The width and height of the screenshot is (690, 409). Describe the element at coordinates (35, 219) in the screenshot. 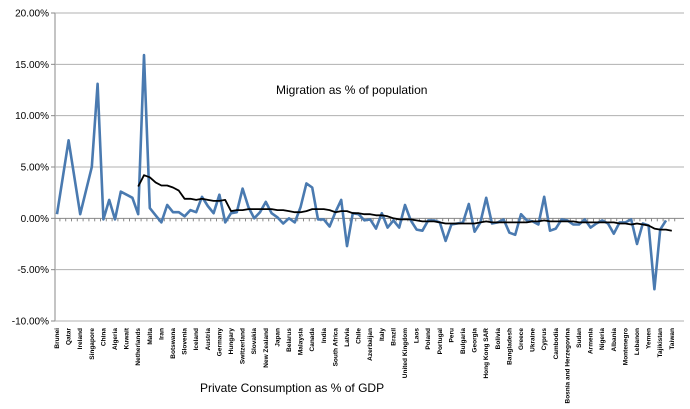

I see `y-tick-label: 0.00%` at that location.